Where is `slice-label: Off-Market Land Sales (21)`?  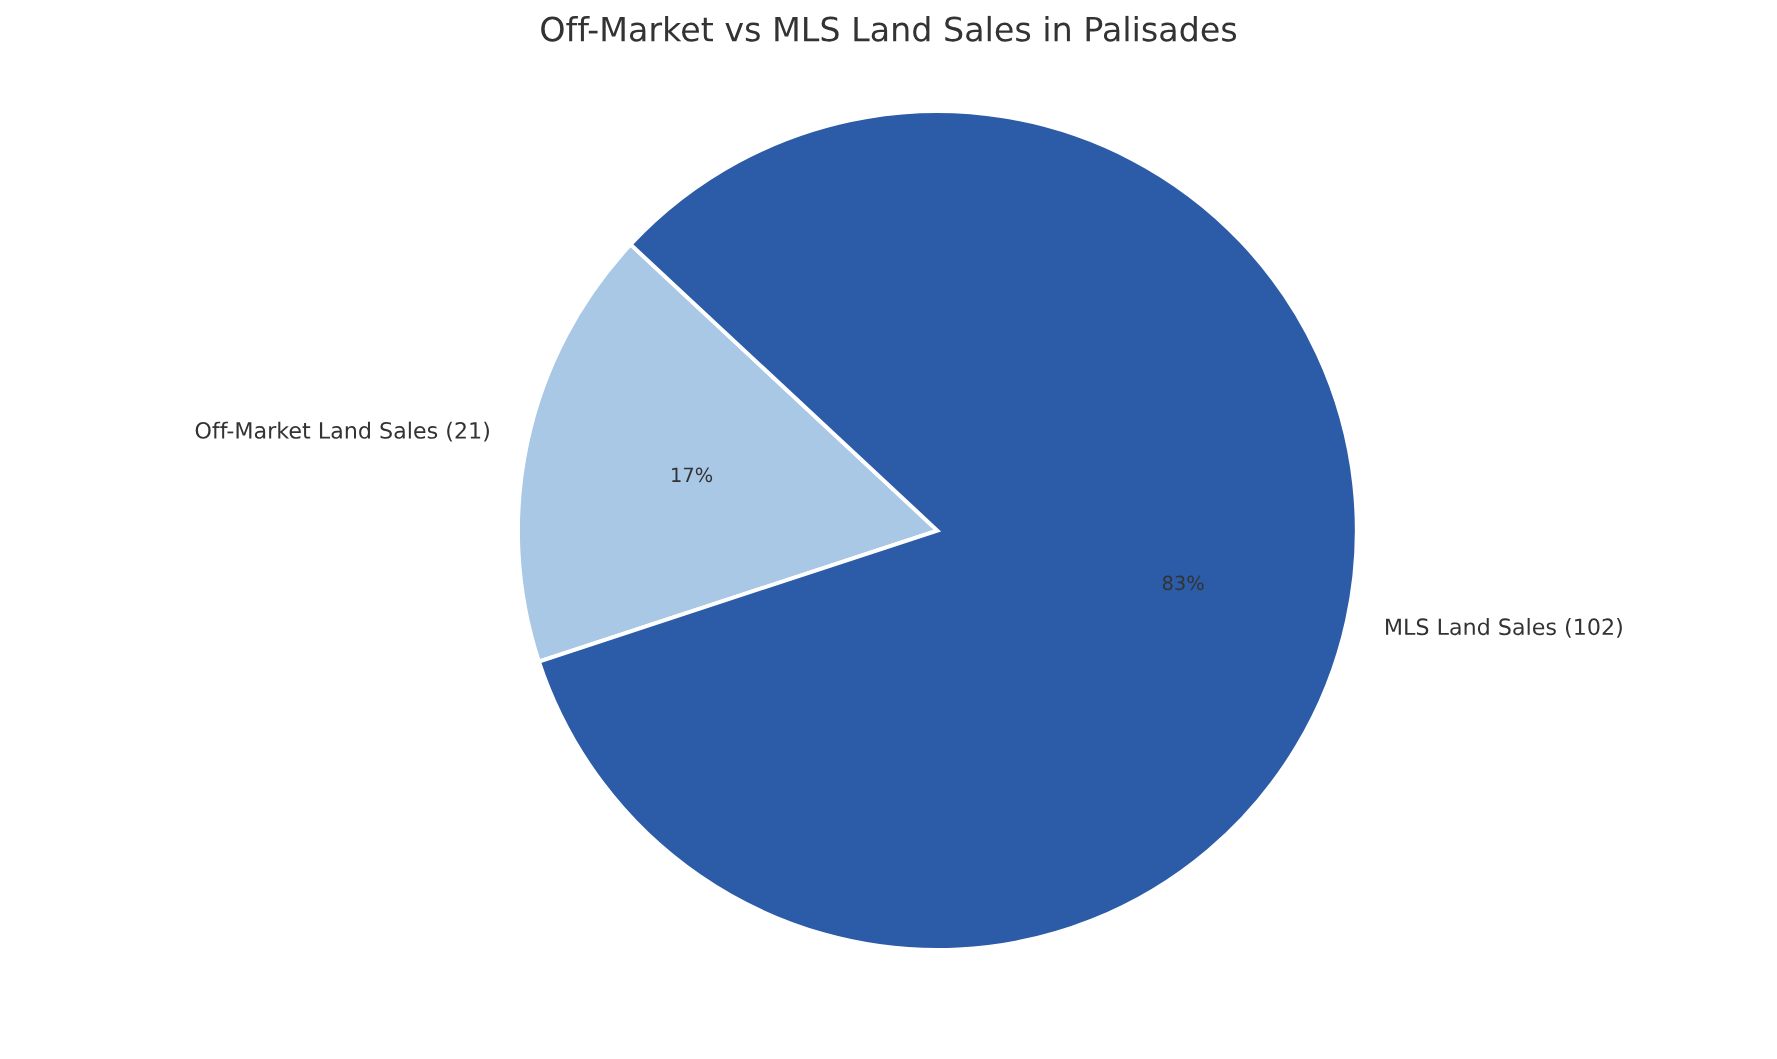 slice-label: Off-Market Land Sales (21) is located at coordinates (342, 431).